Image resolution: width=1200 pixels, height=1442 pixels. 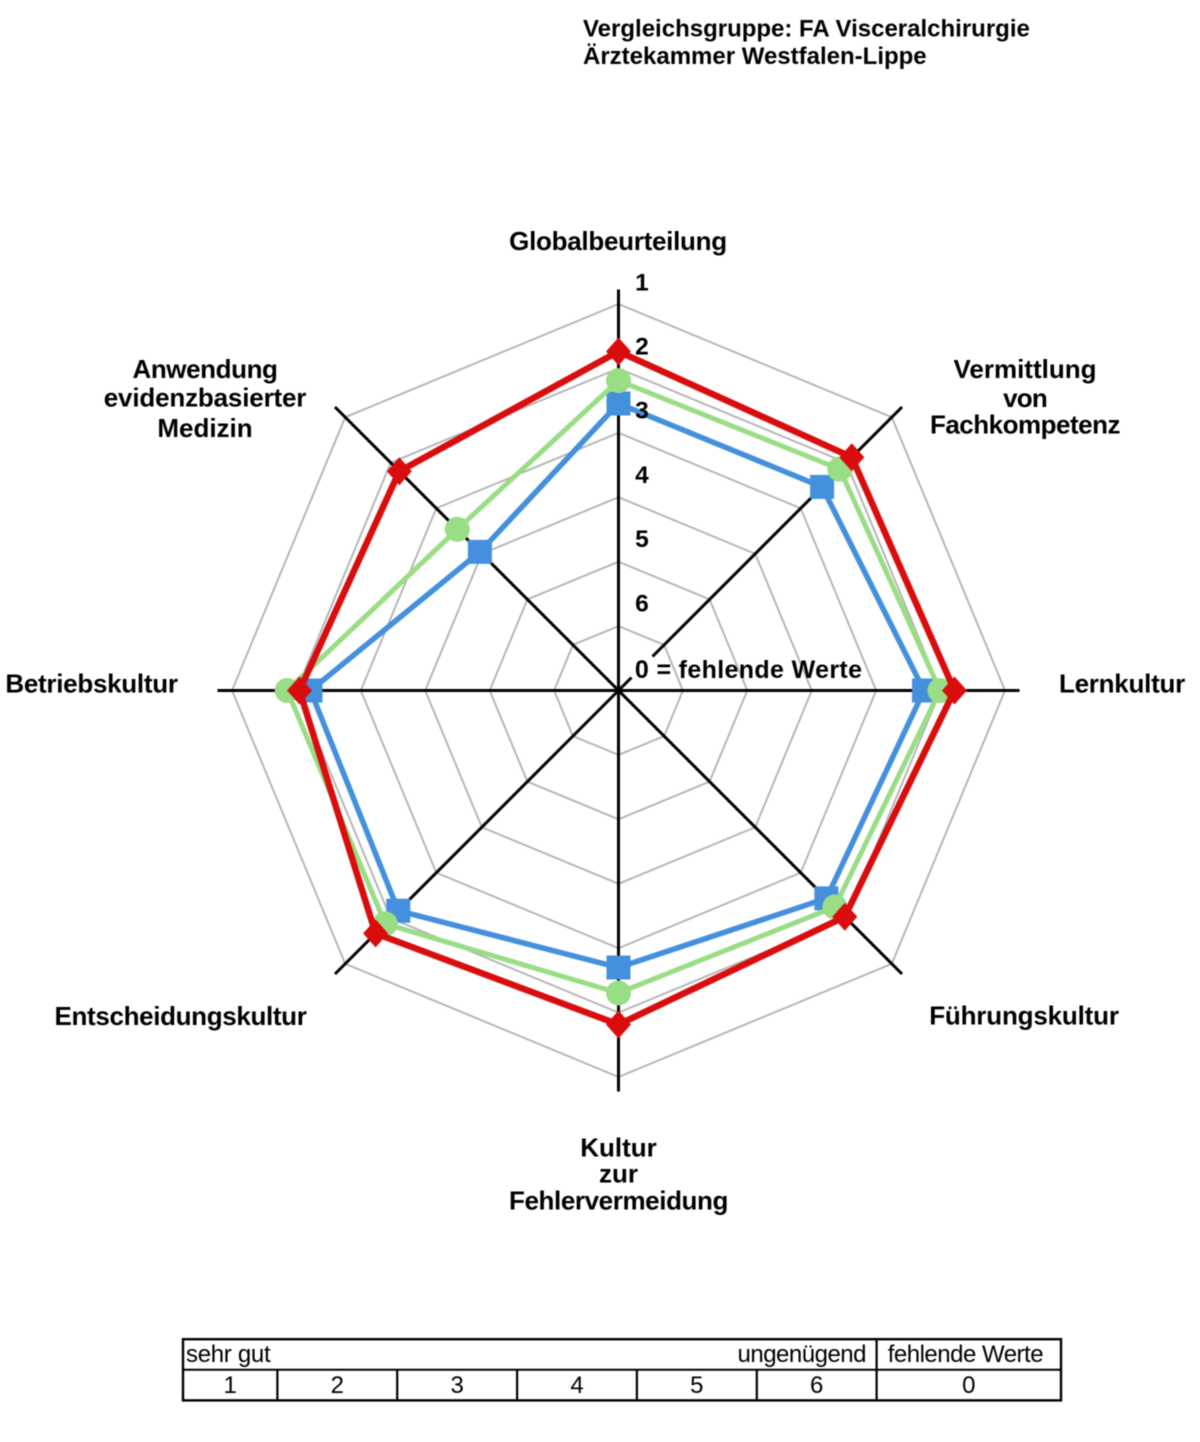 What do you see at coordinates (228, 1354) in the screenshot?
I see `svg-text: sehr gut` at bounding box center [228, 1354].